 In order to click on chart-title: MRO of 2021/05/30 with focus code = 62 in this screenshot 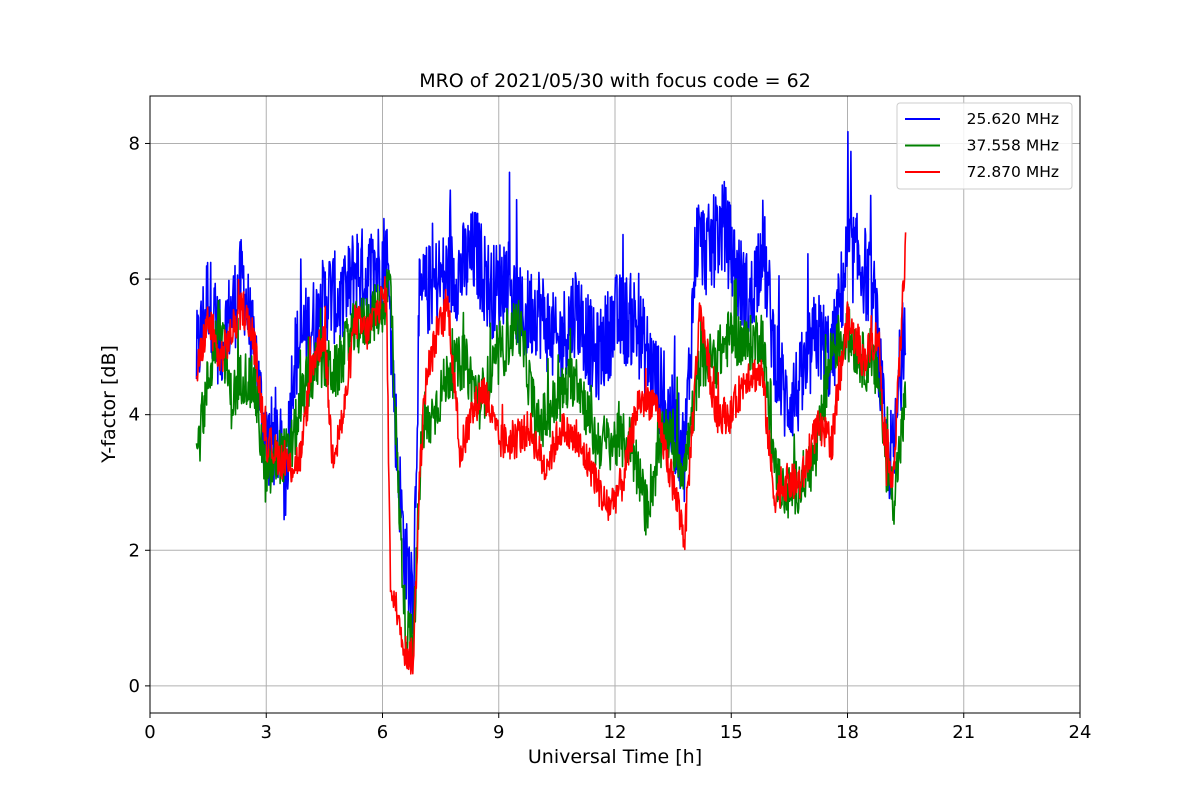, I will do `click(615, 81)`.